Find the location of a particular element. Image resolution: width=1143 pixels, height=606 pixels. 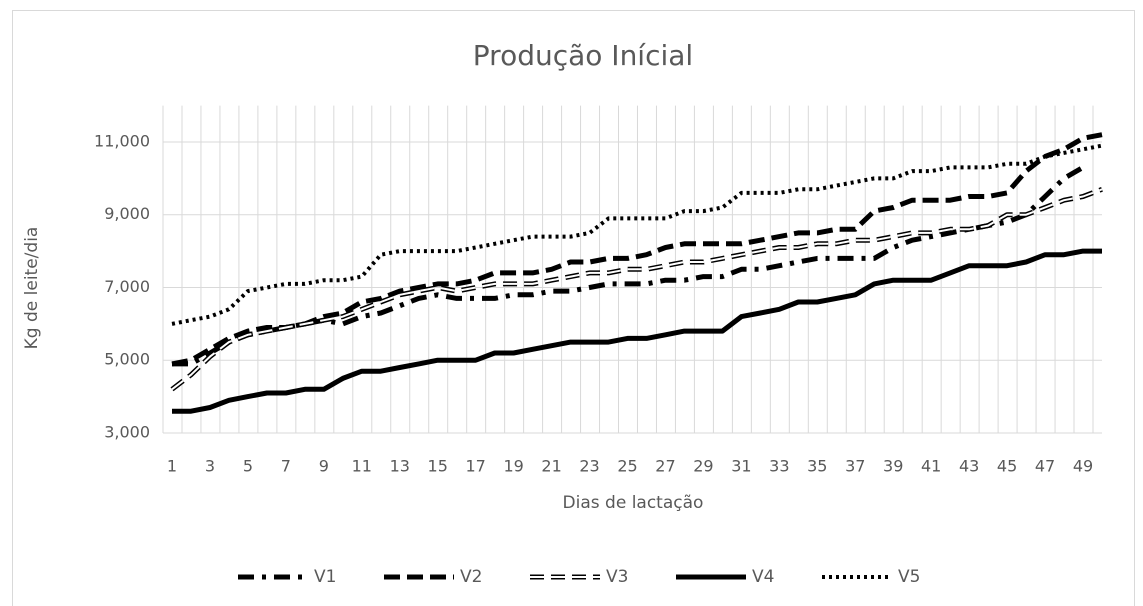

x-tick-label: 37 is located at coordinates (855, 466).